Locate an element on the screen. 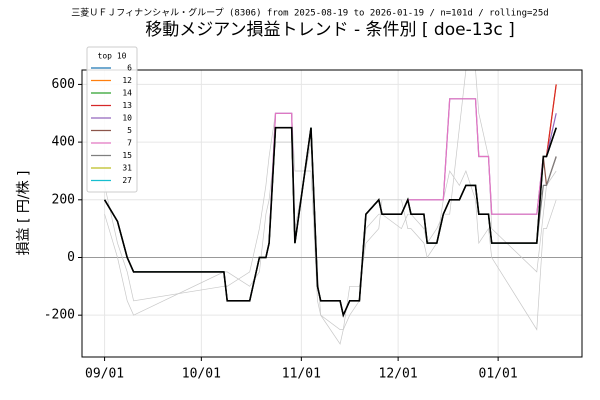  legend-label: 14 is located at coordinates (127, 93).